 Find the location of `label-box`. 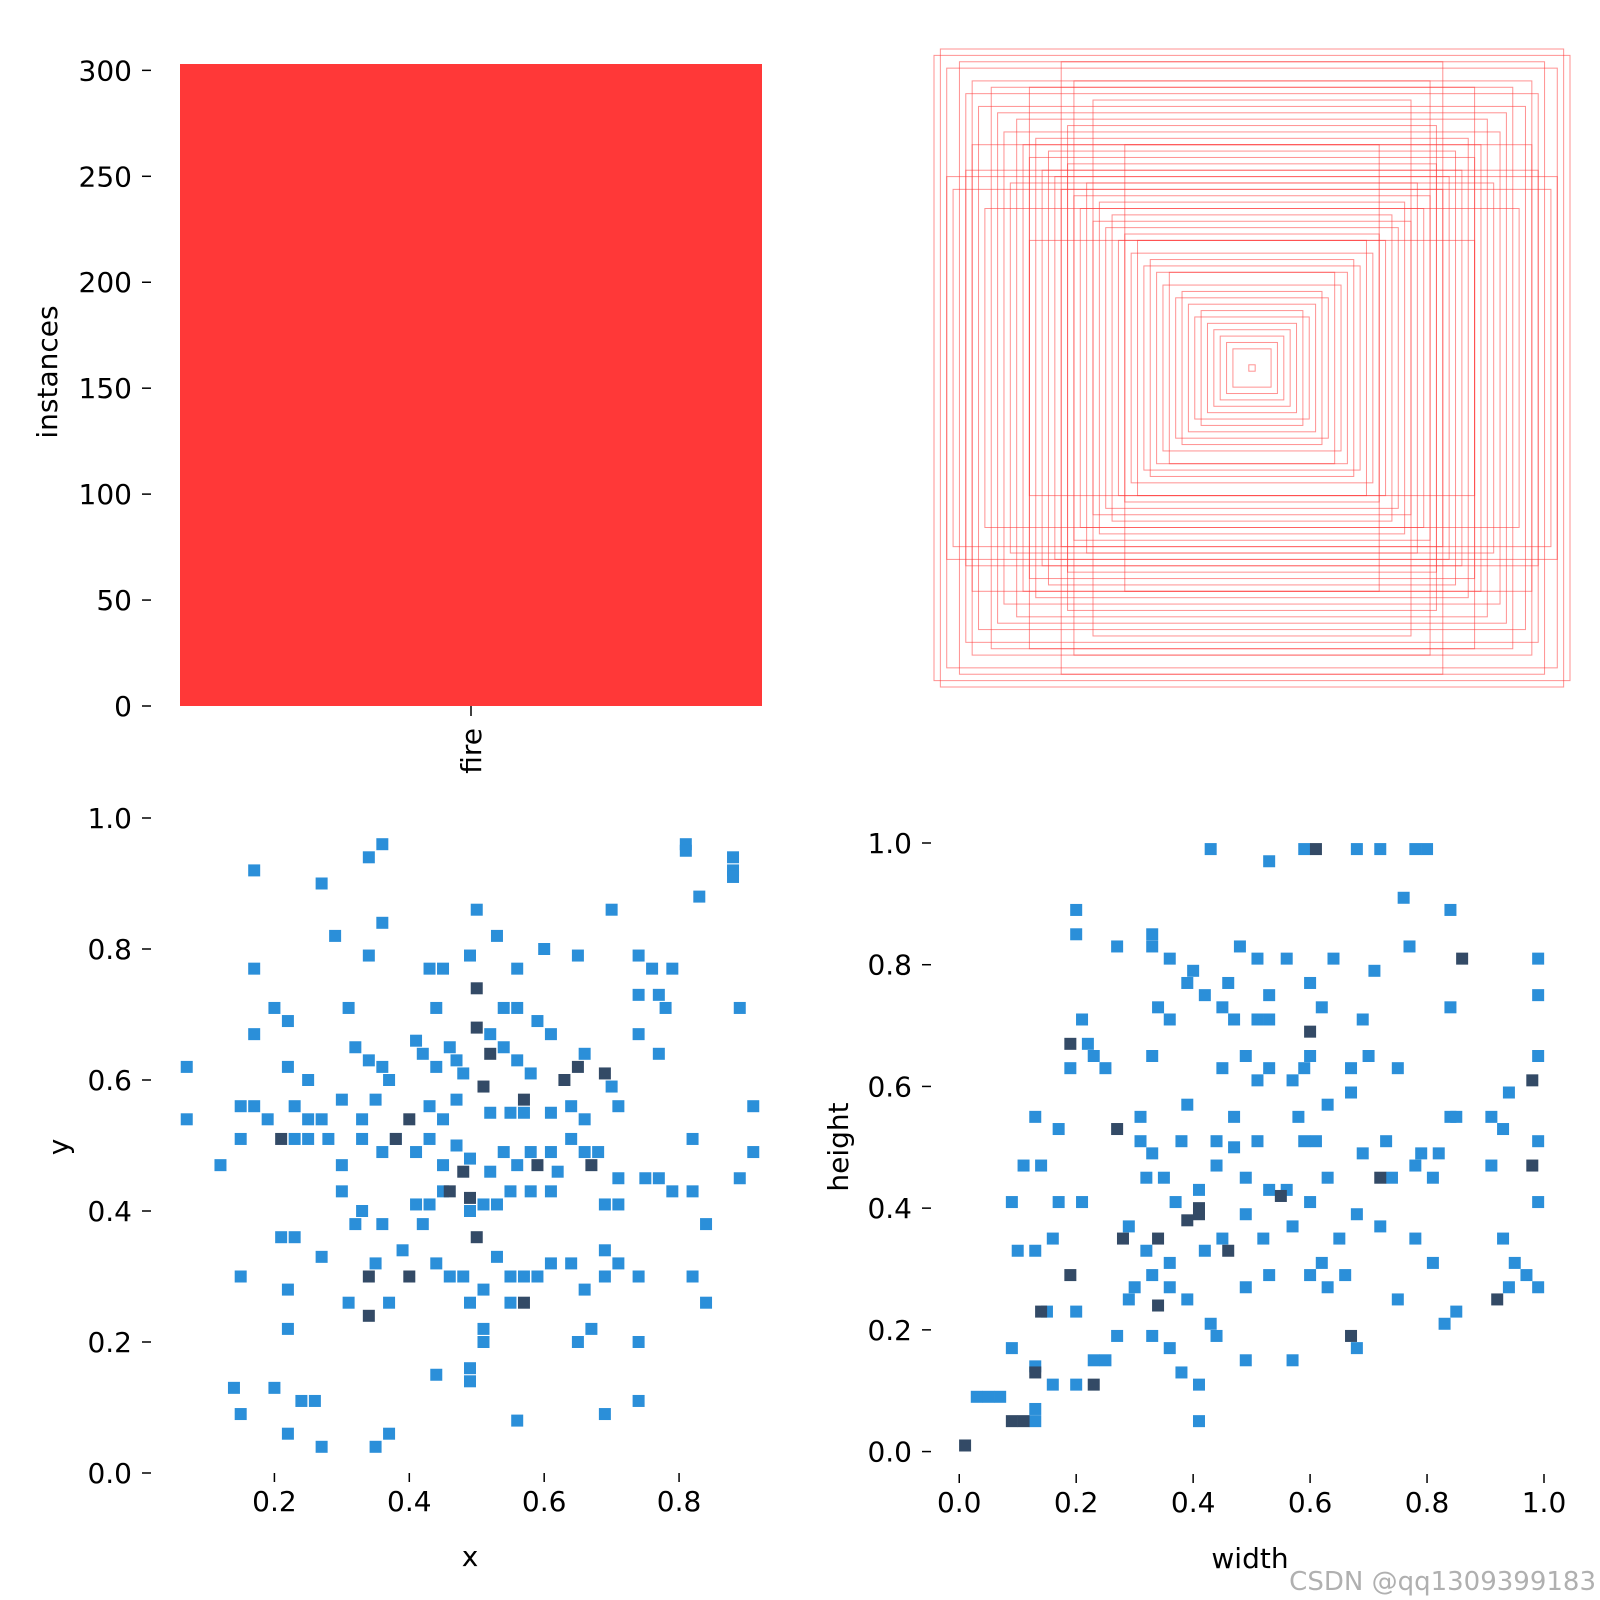

label-box is located at coordinates (1252, 368).